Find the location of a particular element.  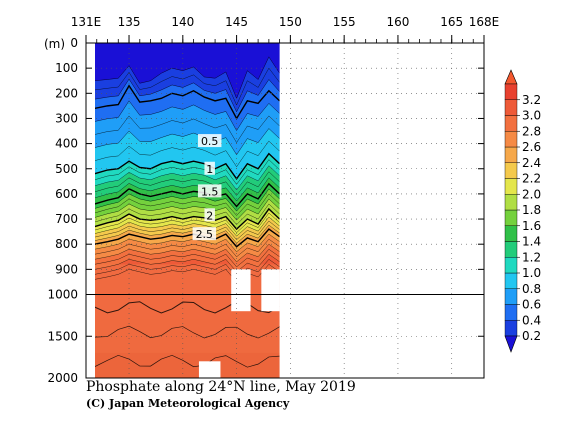

y-tick-label: 400 is located at coordinates (66, 144).